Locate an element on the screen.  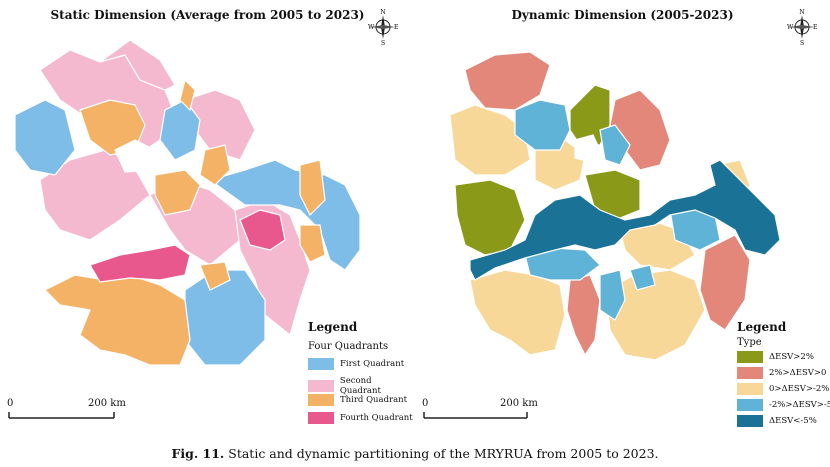
static-legend-item: Third Quadrant is located at coordinates (357, 400).